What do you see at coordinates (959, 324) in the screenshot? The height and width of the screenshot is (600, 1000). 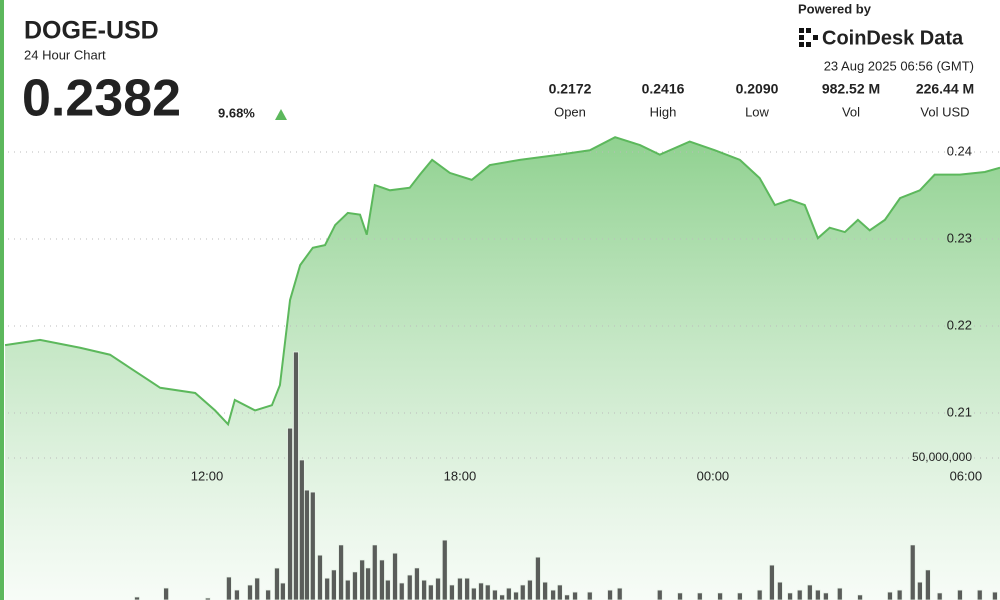 I see `y-tick-label: 0.22` at bounding box center [959, 324].